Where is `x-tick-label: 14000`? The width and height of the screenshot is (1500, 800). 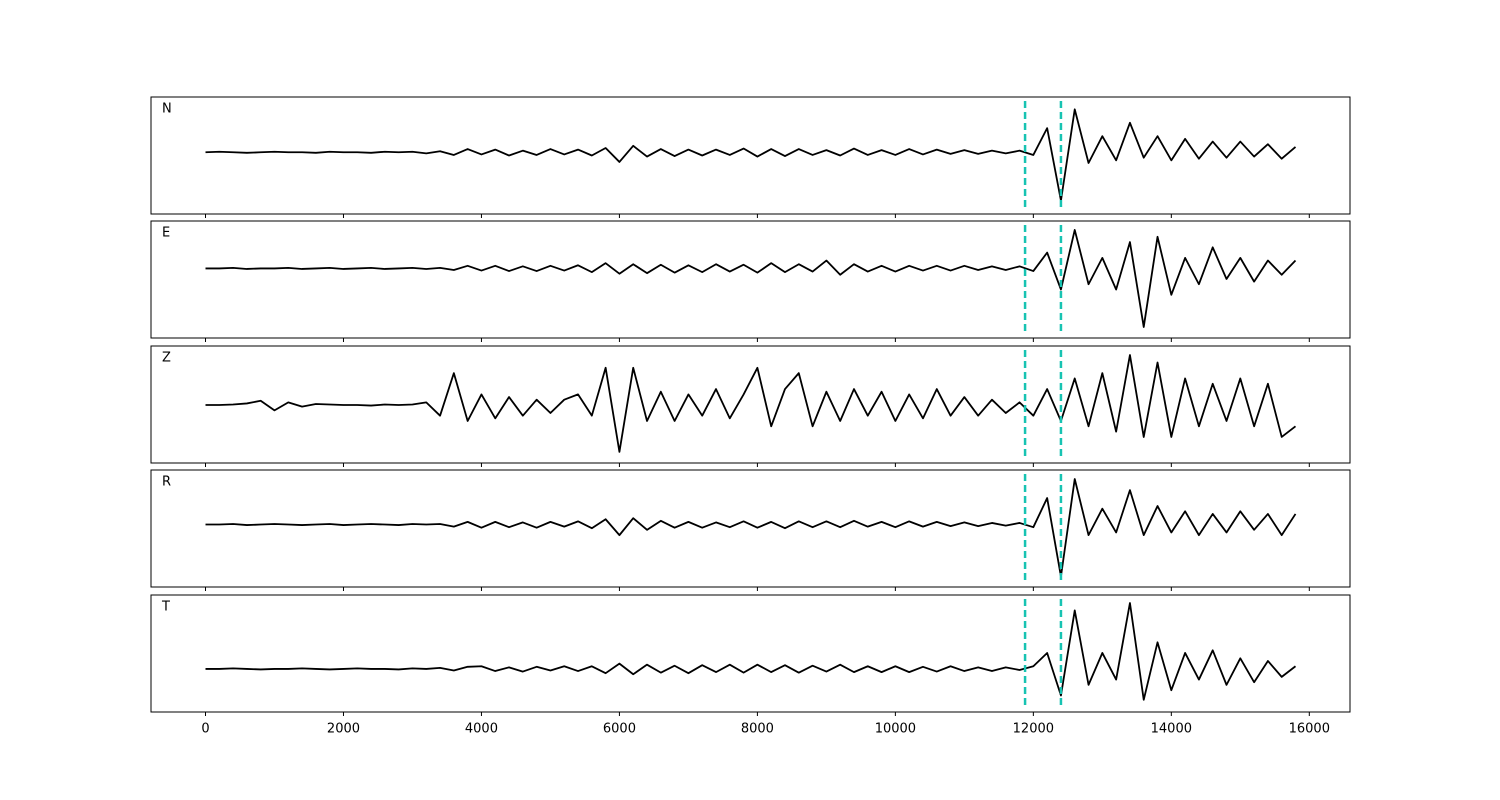 x-tick-label: 14000 is located at coordinates (1171, 729).